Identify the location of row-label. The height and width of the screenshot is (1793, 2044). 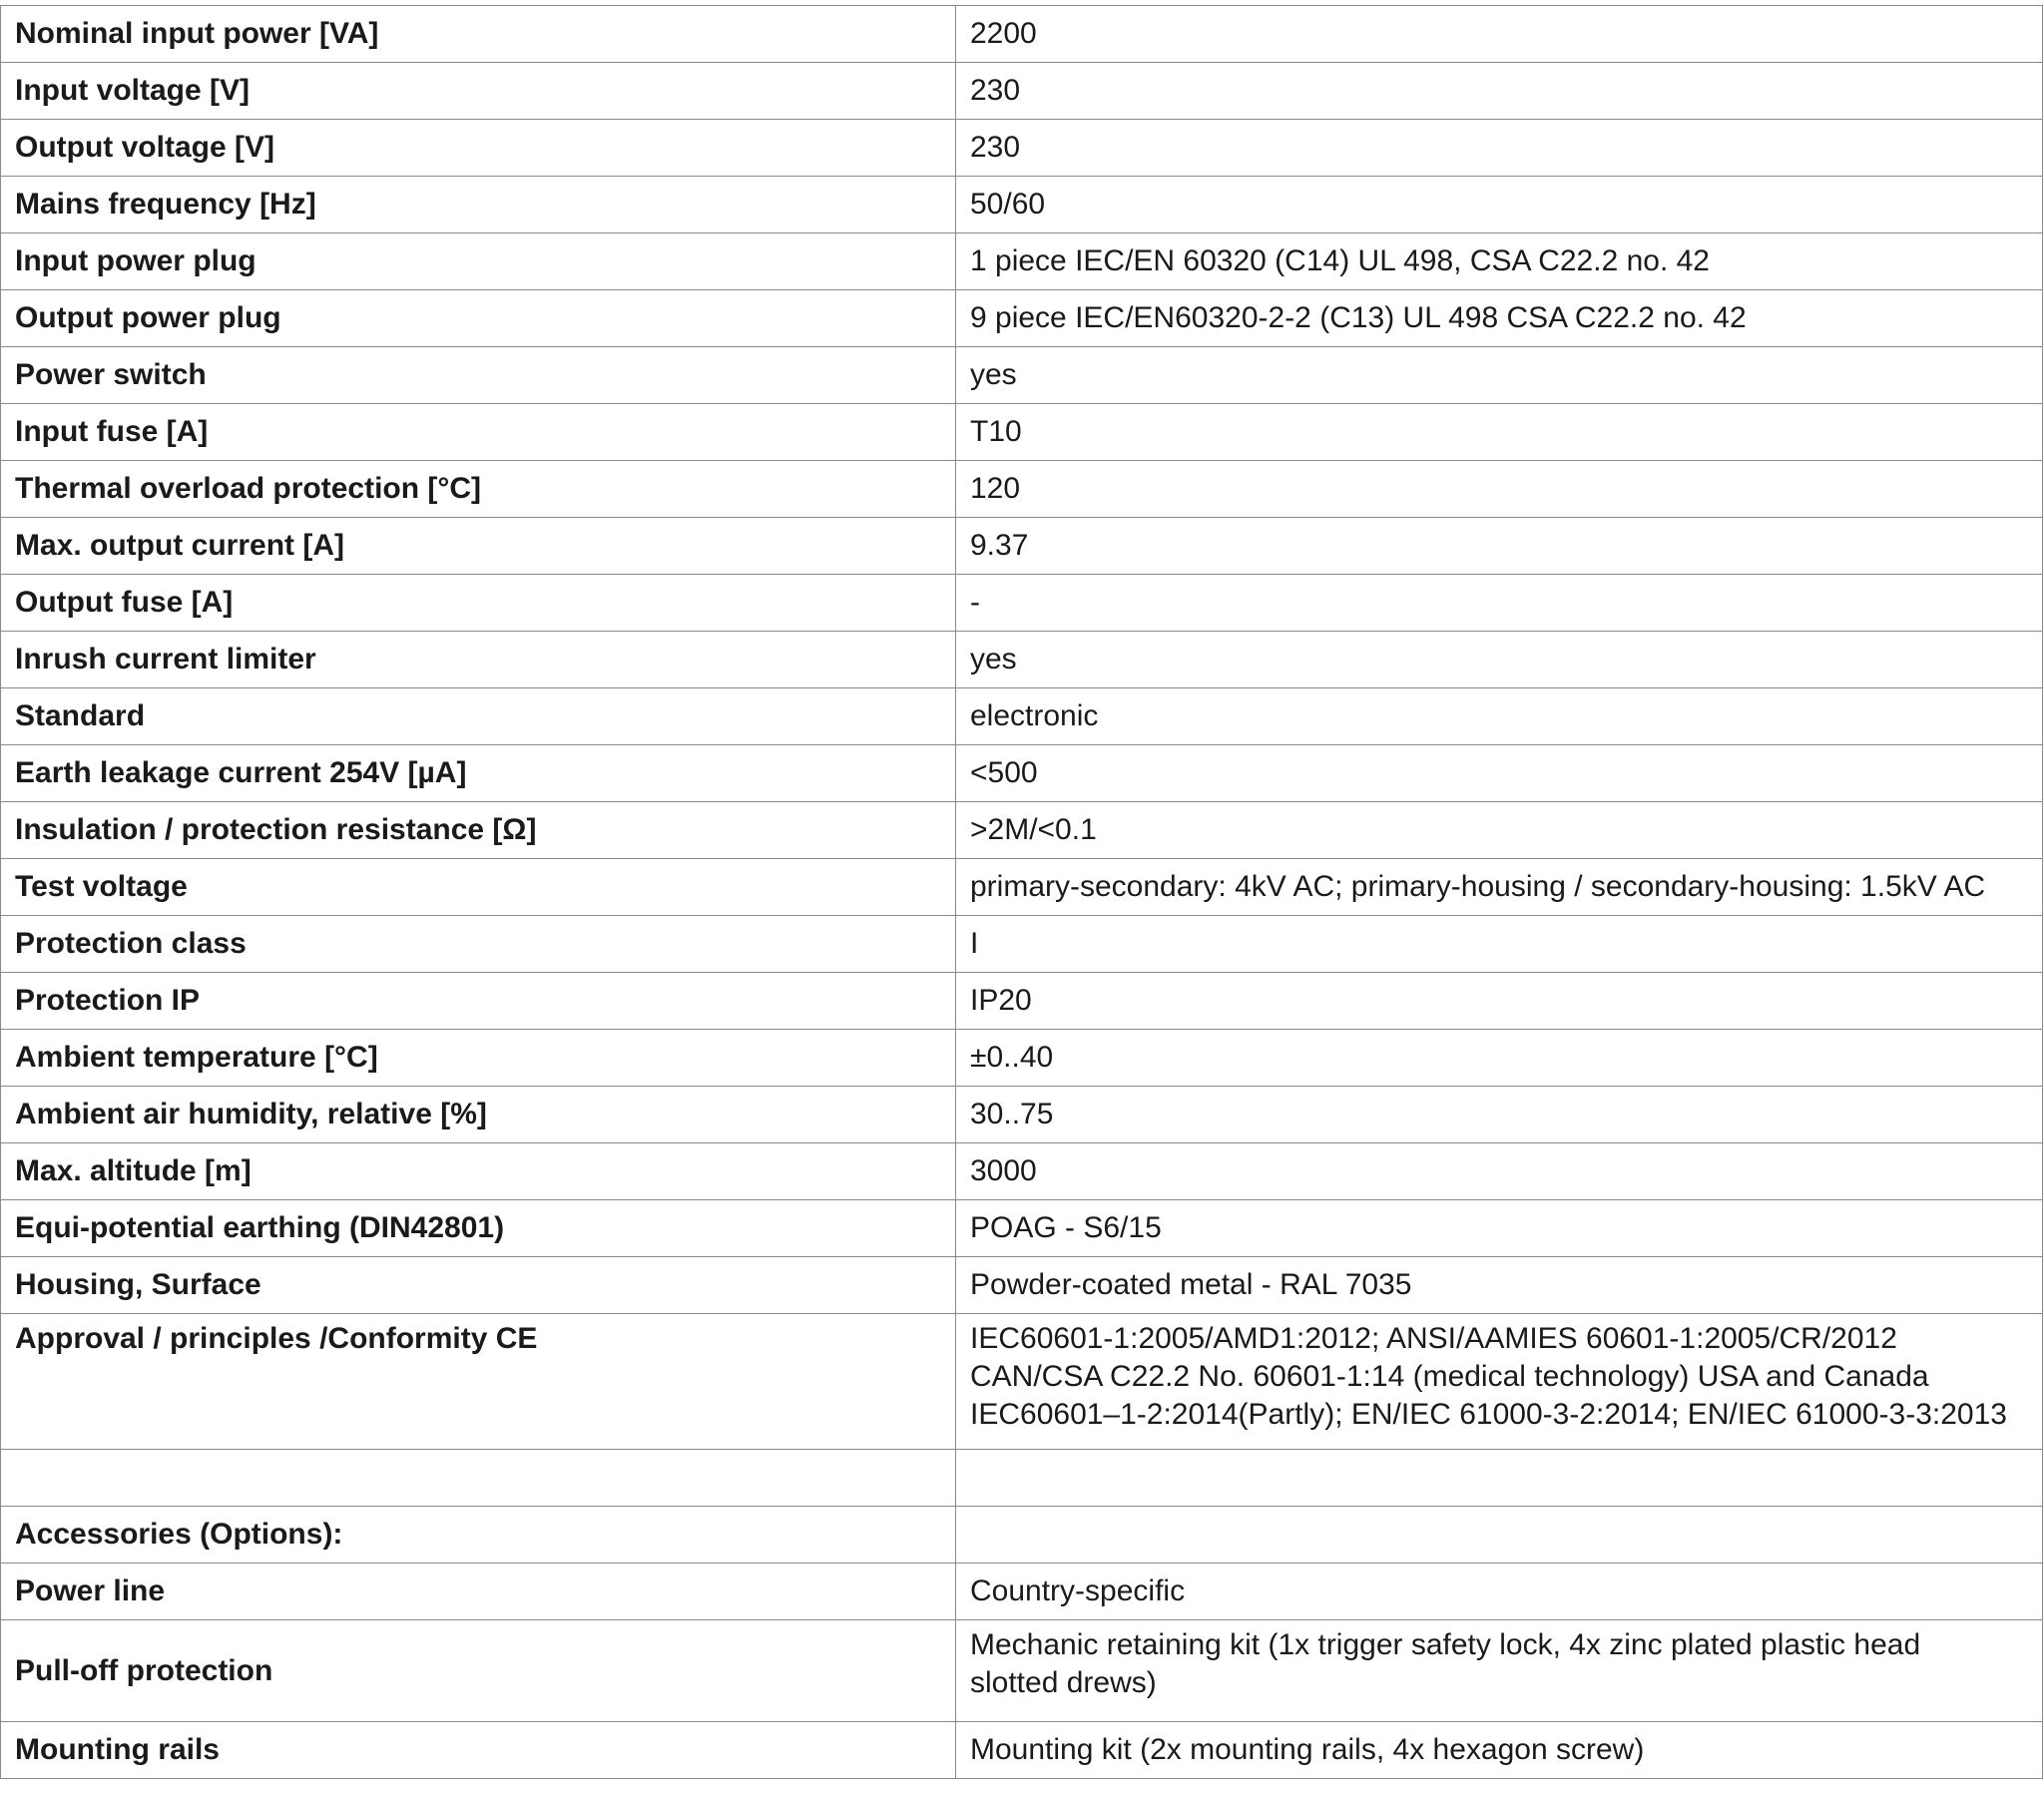
(478, 1478).